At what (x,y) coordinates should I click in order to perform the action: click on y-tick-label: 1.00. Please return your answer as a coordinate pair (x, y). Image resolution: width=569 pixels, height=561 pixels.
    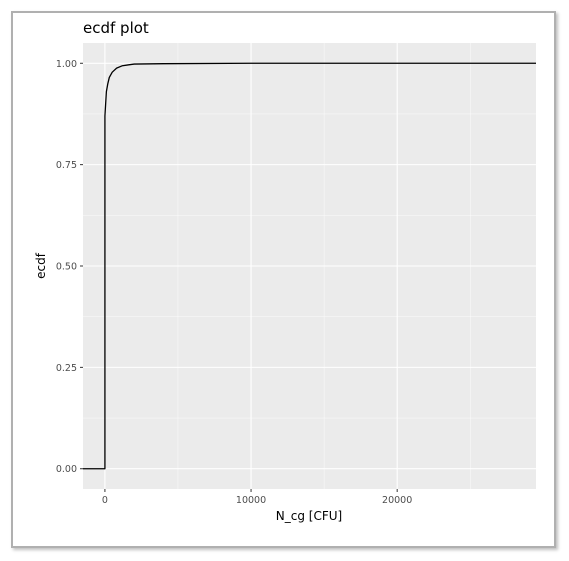
    Looking at the image, I should click on (66, 64).